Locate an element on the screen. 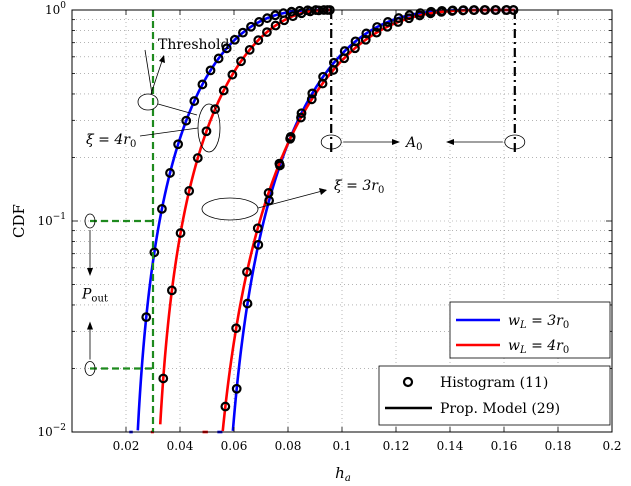 This screenshot has height=486, width=631. pout-arrow-up-head is located at coordinates (90, 325).